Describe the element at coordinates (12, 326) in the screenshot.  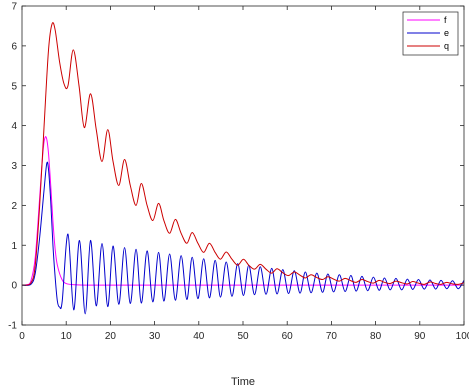
I see `y-tick-label: -1` at that location.